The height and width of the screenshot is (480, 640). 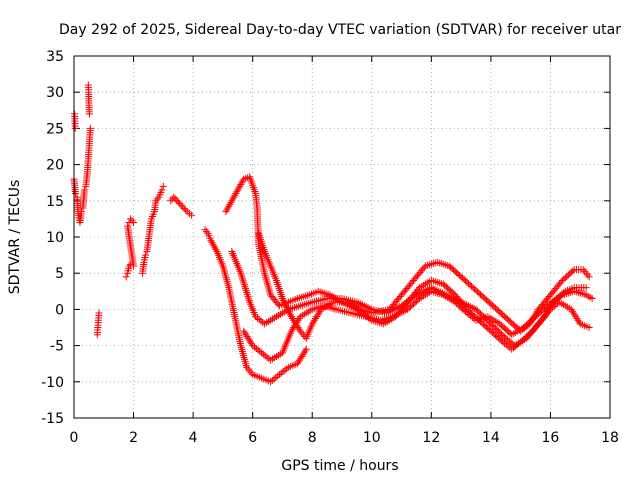 What do you see at coordinates (491, 438) in the screenshot?
I see `x-tick-label: 14` at bounding box center [491, 438].